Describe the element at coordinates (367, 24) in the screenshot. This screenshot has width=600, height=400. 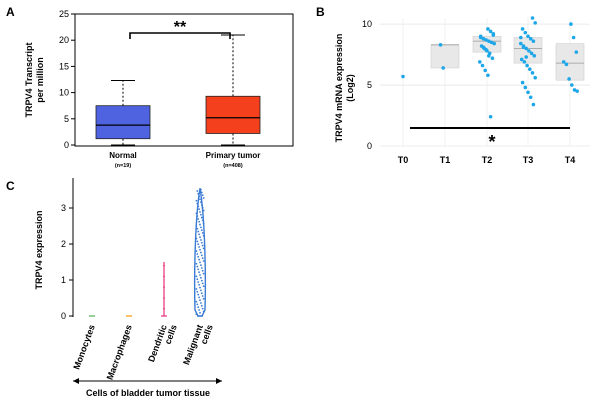
I see `panel-b-ytick-label: 10` at that location.